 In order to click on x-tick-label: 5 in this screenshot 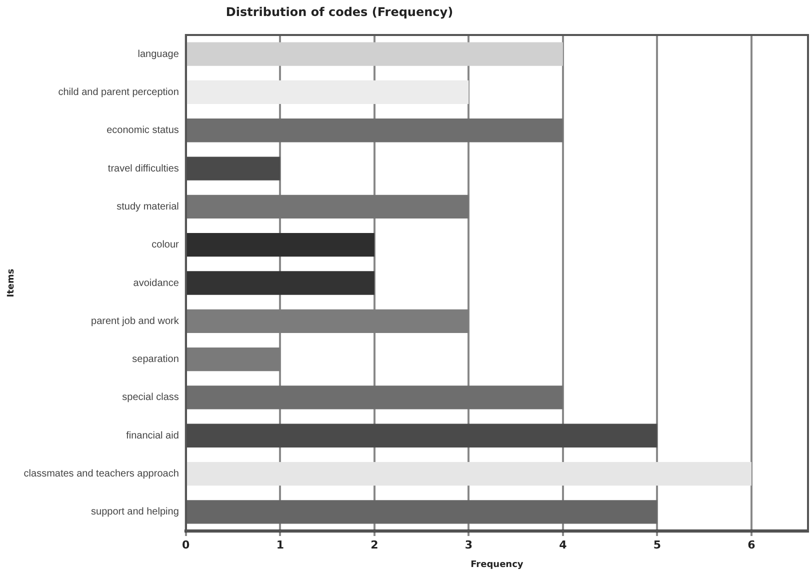, I will do `click(657, 545)`.